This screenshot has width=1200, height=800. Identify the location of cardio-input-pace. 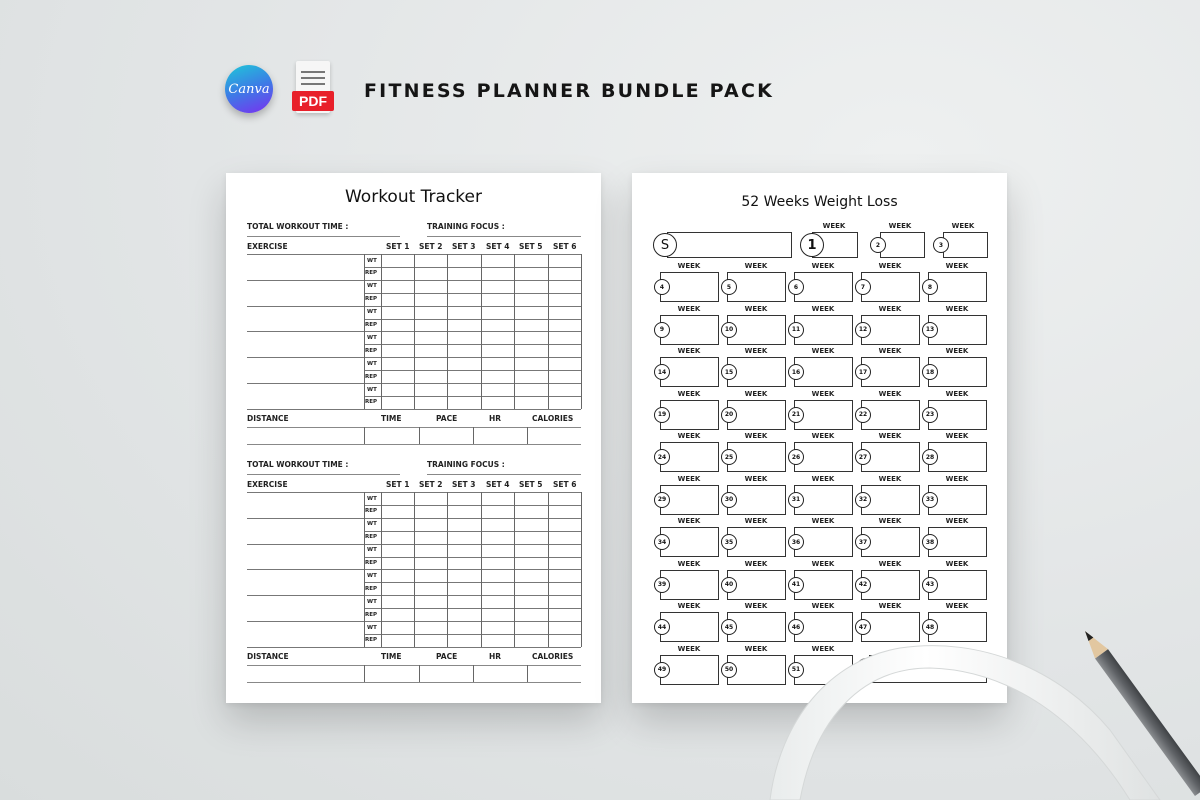
(446, 674).